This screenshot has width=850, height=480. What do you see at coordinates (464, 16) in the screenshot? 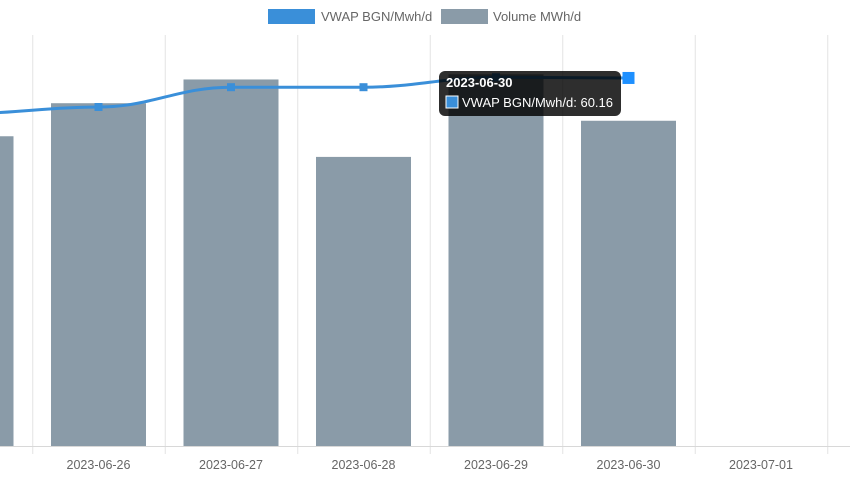
I see `legend-swatch-volume` at bounding box center [464, 16].